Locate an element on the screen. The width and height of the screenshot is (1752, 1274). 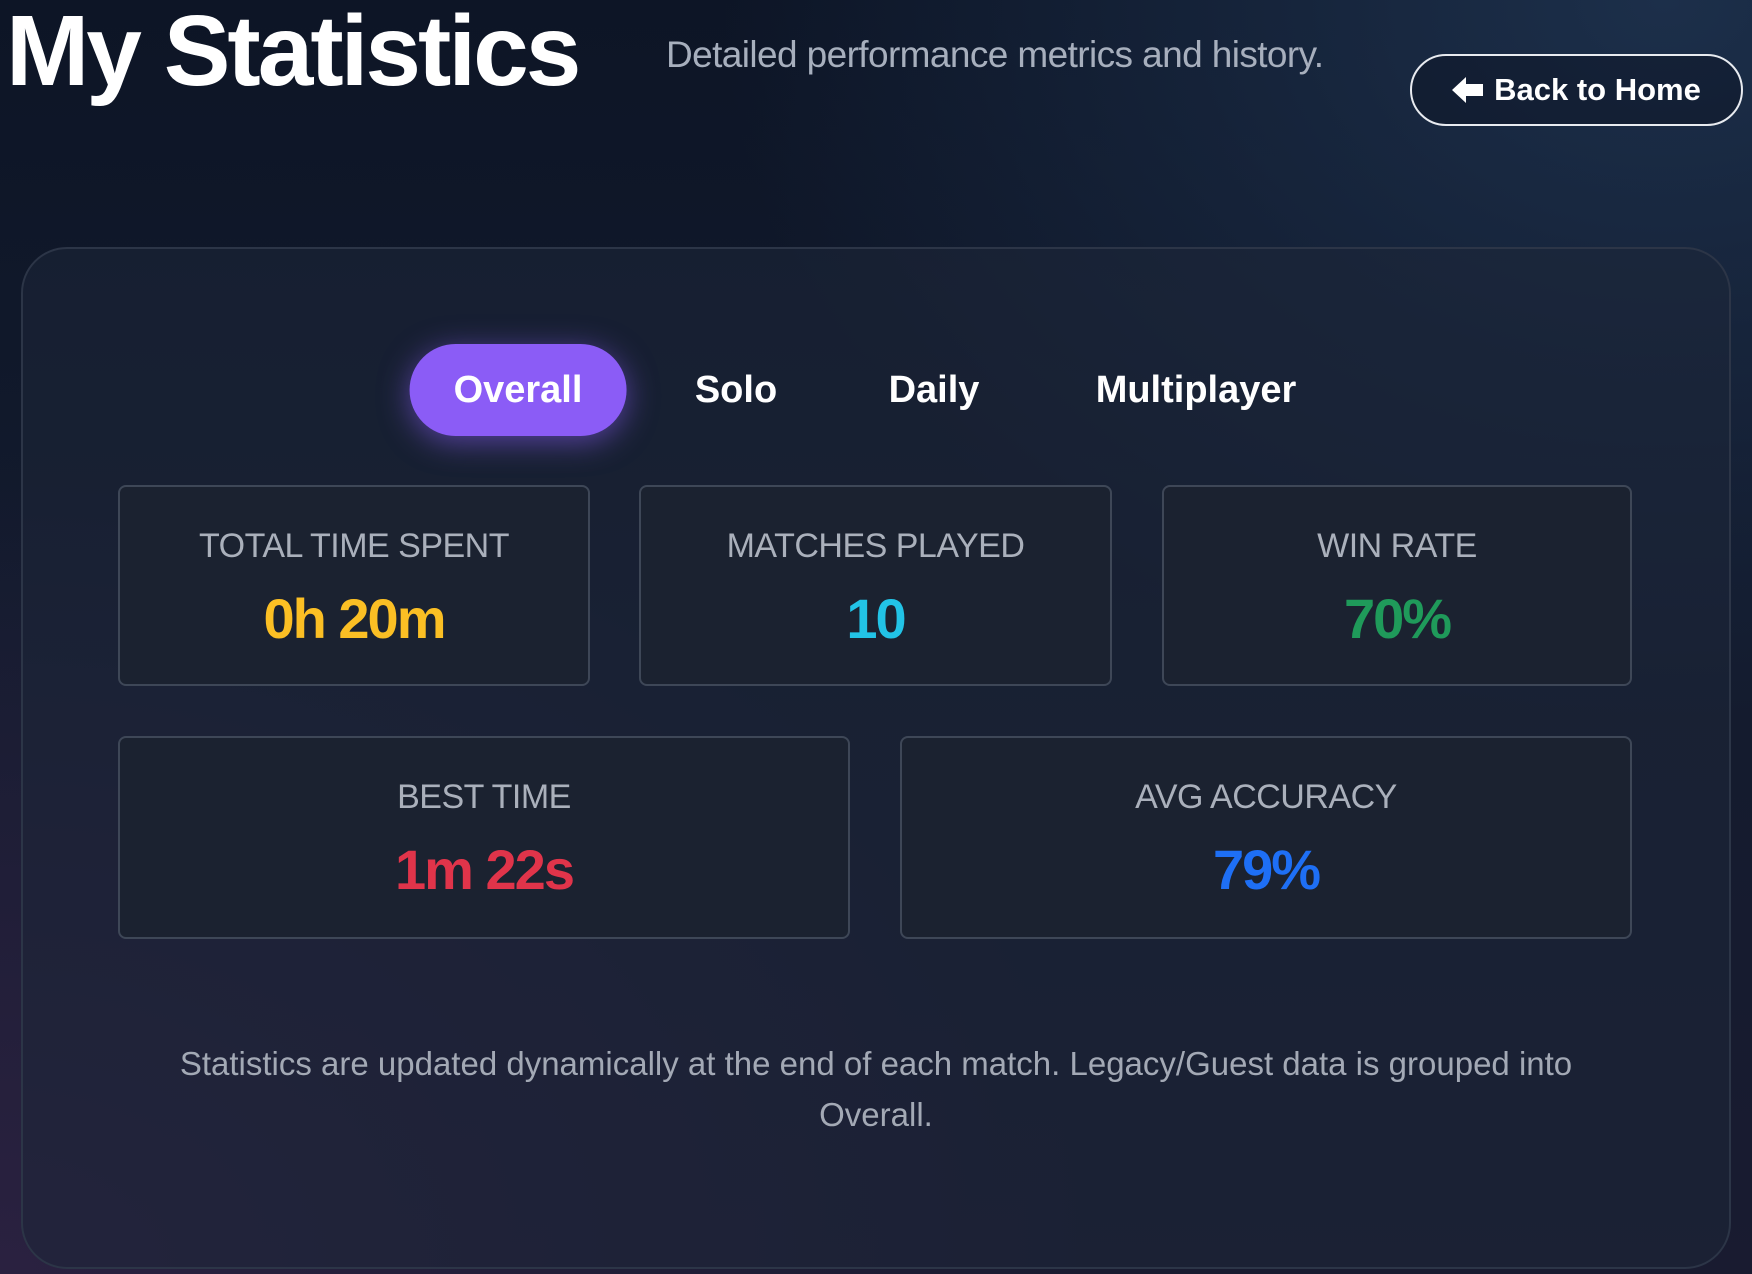
stat-card: BEST TIME 1m 22s is located at coordinates (484, 837).